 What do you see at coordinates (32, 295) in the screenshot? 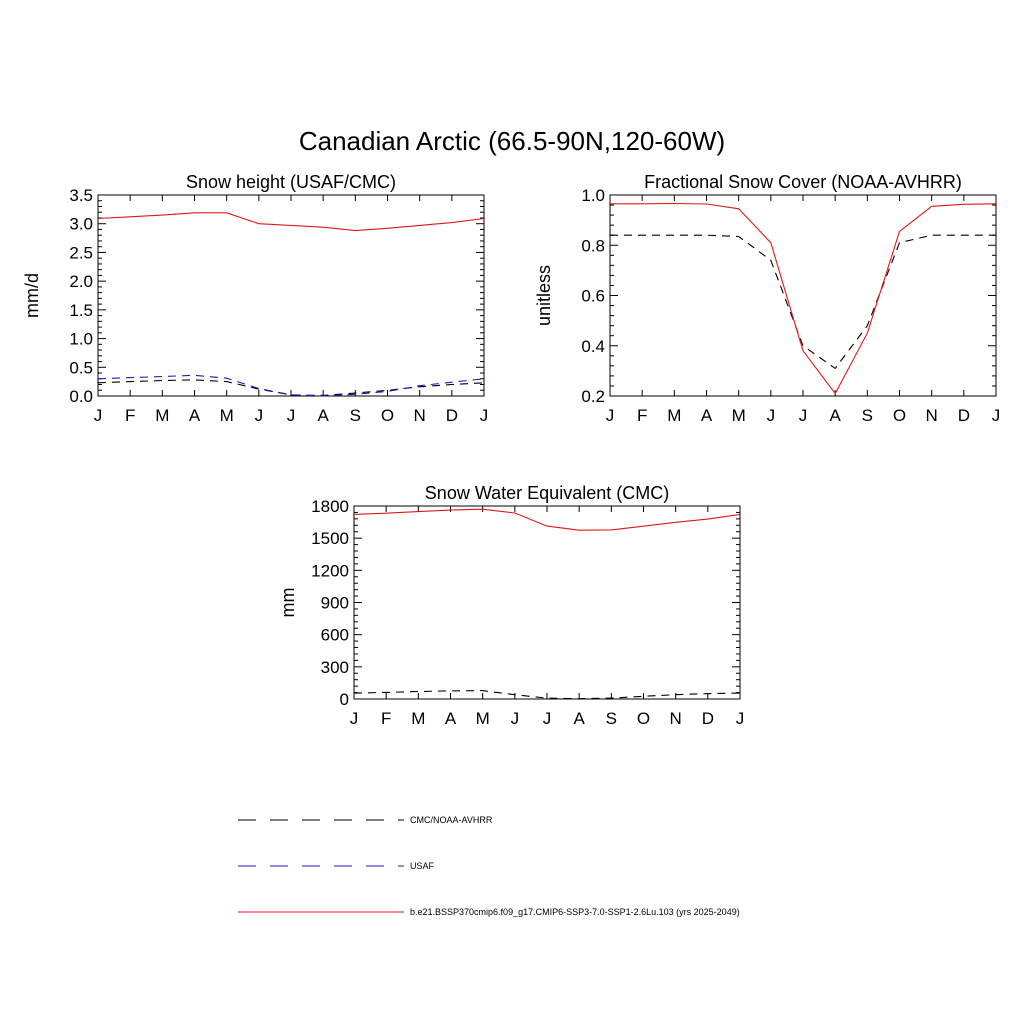
I see `y-axis-label: mm/d` at bounding box center [32, 295].